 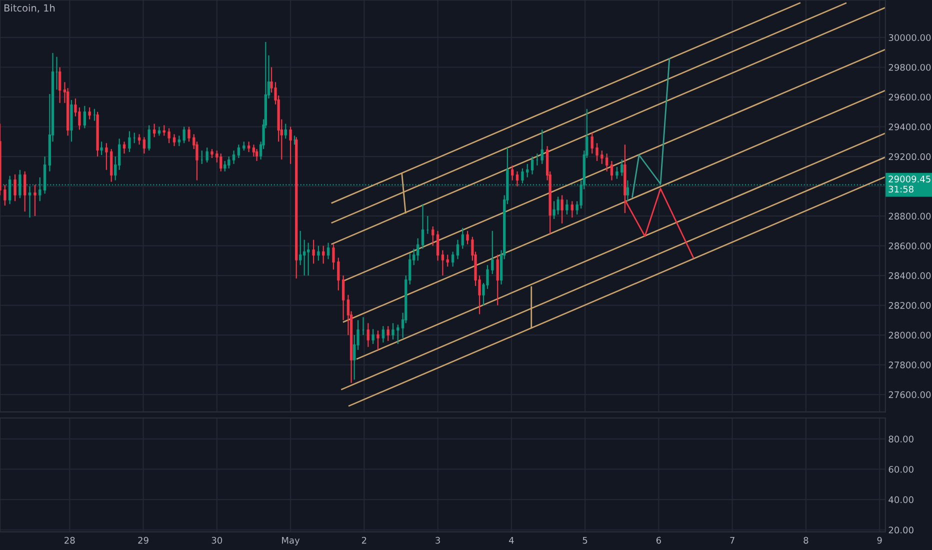 I want to click on y-tick-label: 29600.00, so click(x=909, y=97).